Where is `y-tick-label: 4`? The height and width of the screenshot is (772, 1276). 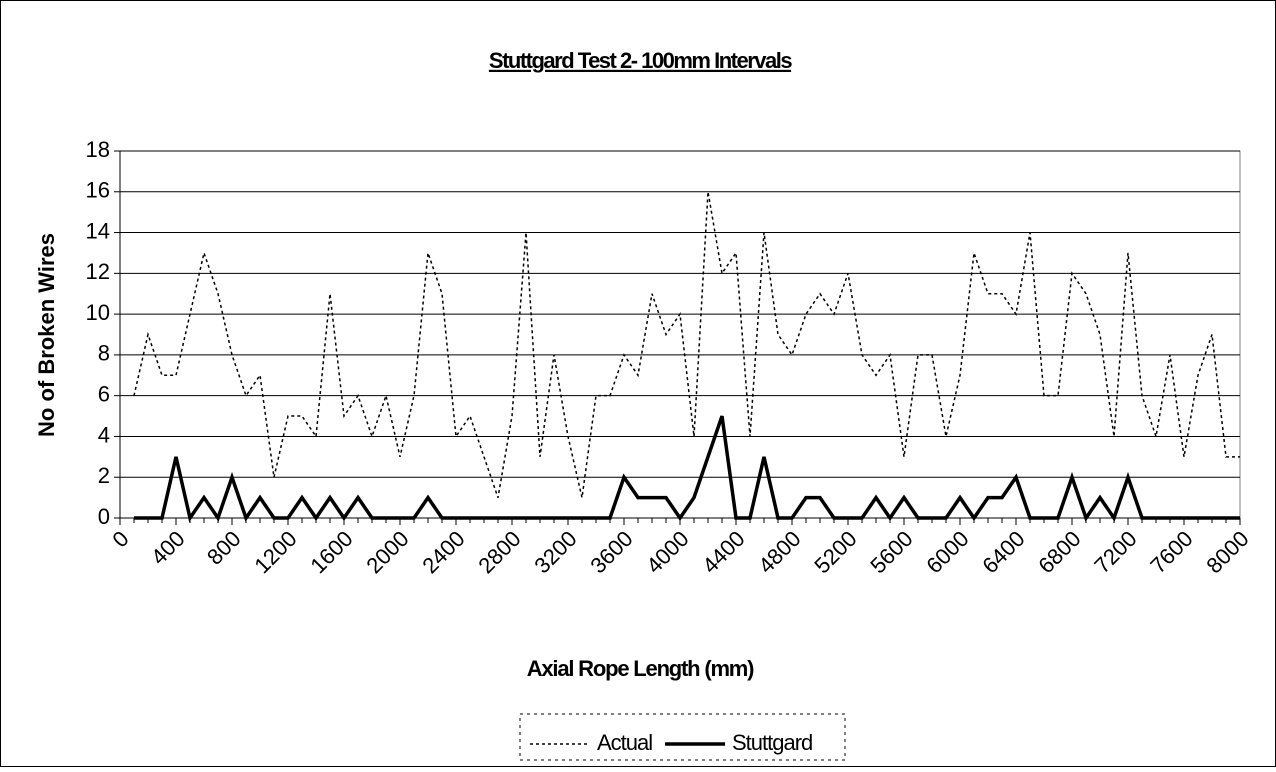
y-tick-label: 4 is located at coordinates (104, 434).